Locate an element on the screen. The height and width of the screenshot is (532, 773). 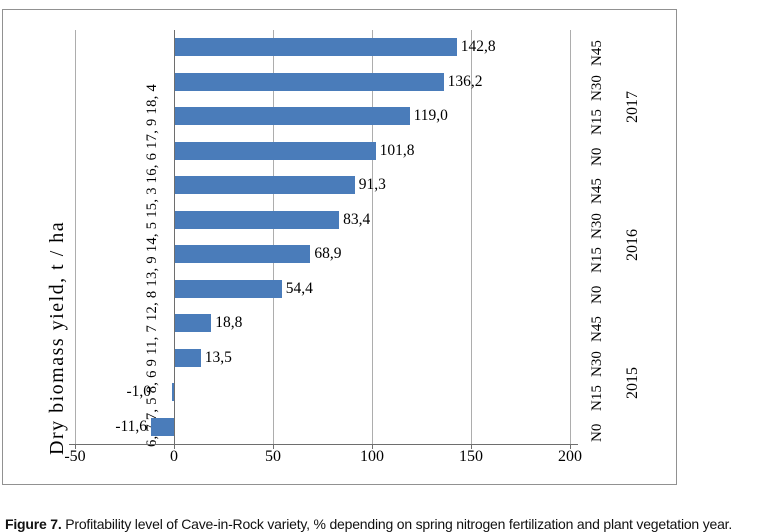
bar-value-label: -11,6 is located at coordinates (131, 426).